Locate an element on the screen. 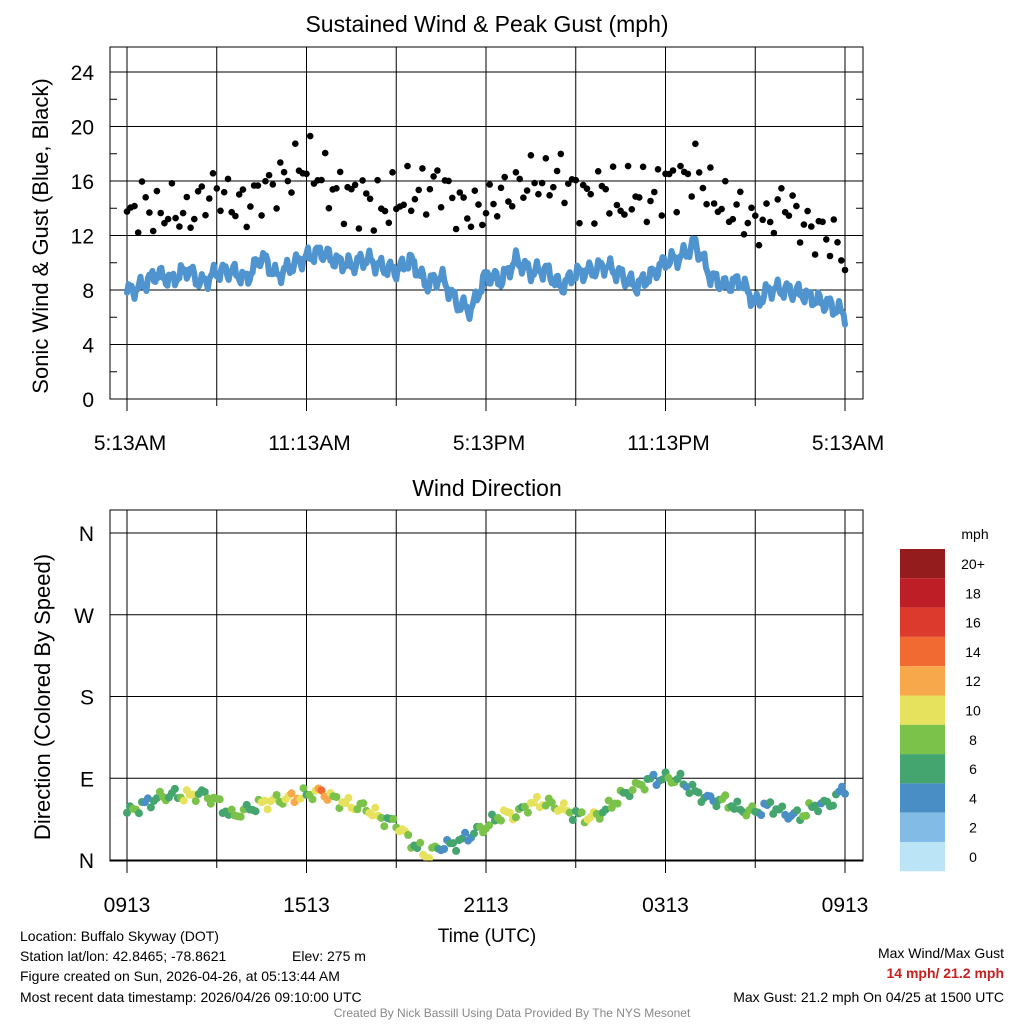  xtick-label: 11:13AM is located at coordinates (309, 443).